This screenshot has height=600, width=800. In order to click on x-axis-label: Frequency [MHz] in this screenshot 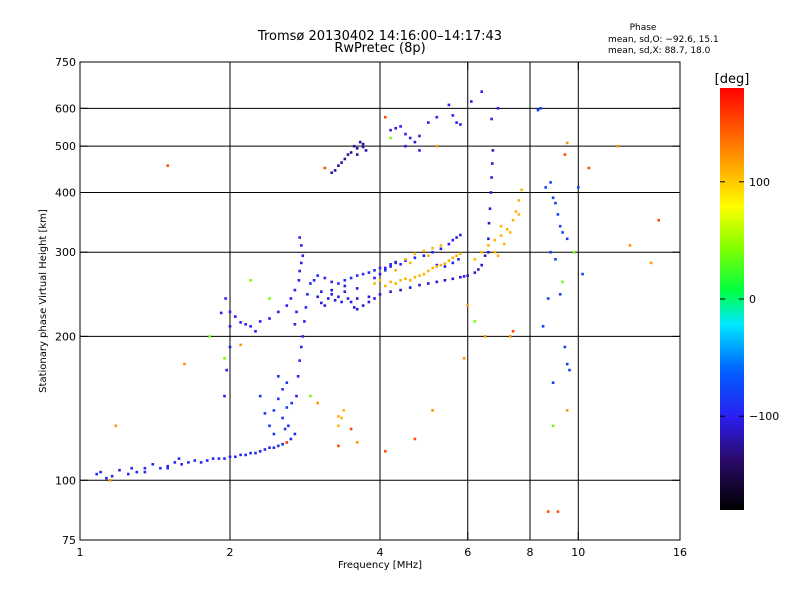, I will do `click(380, 565)`.